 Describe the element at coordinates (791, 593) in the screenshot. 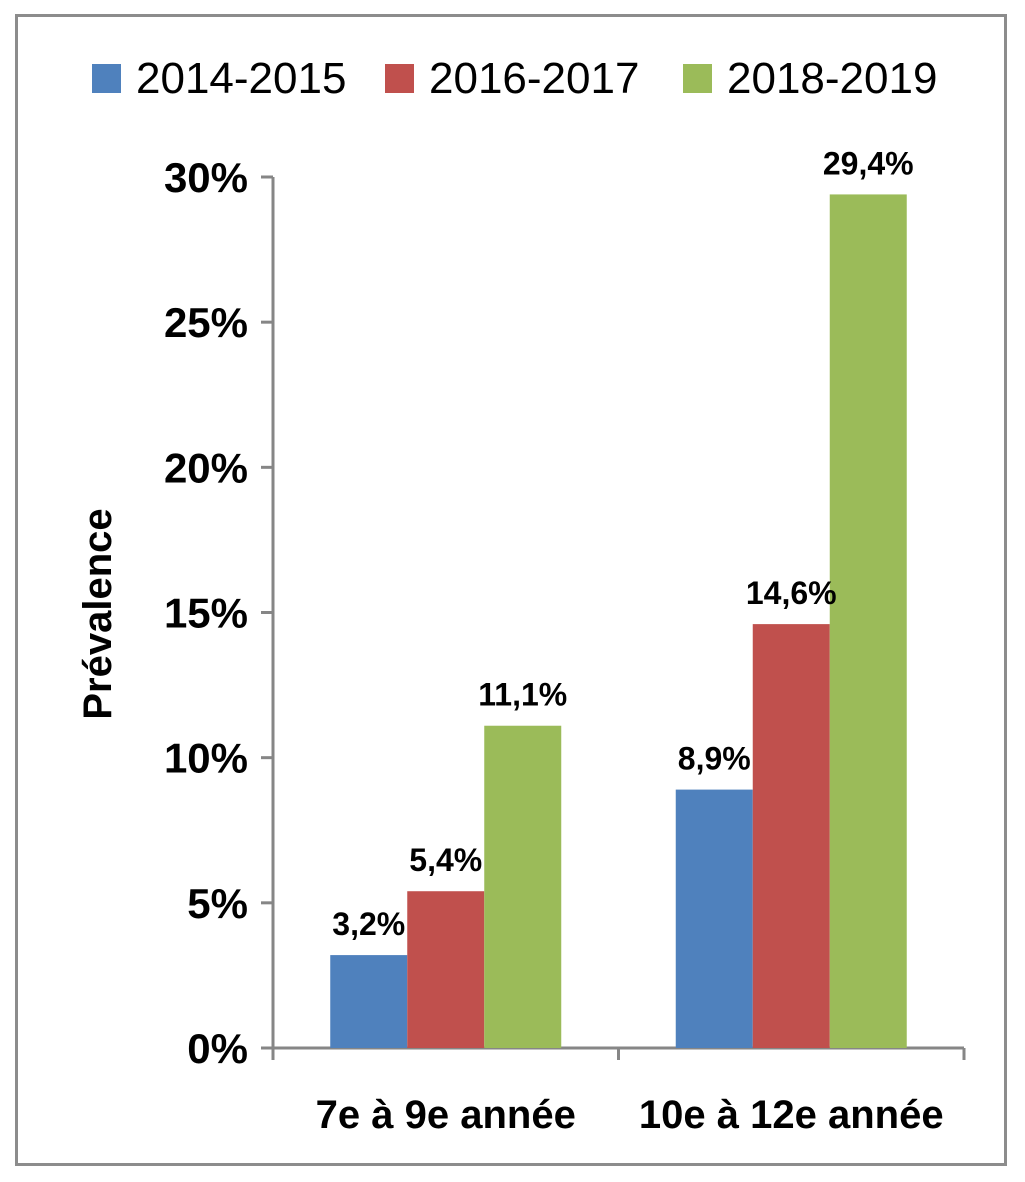

I see `data-label: 14,6%` at that location.